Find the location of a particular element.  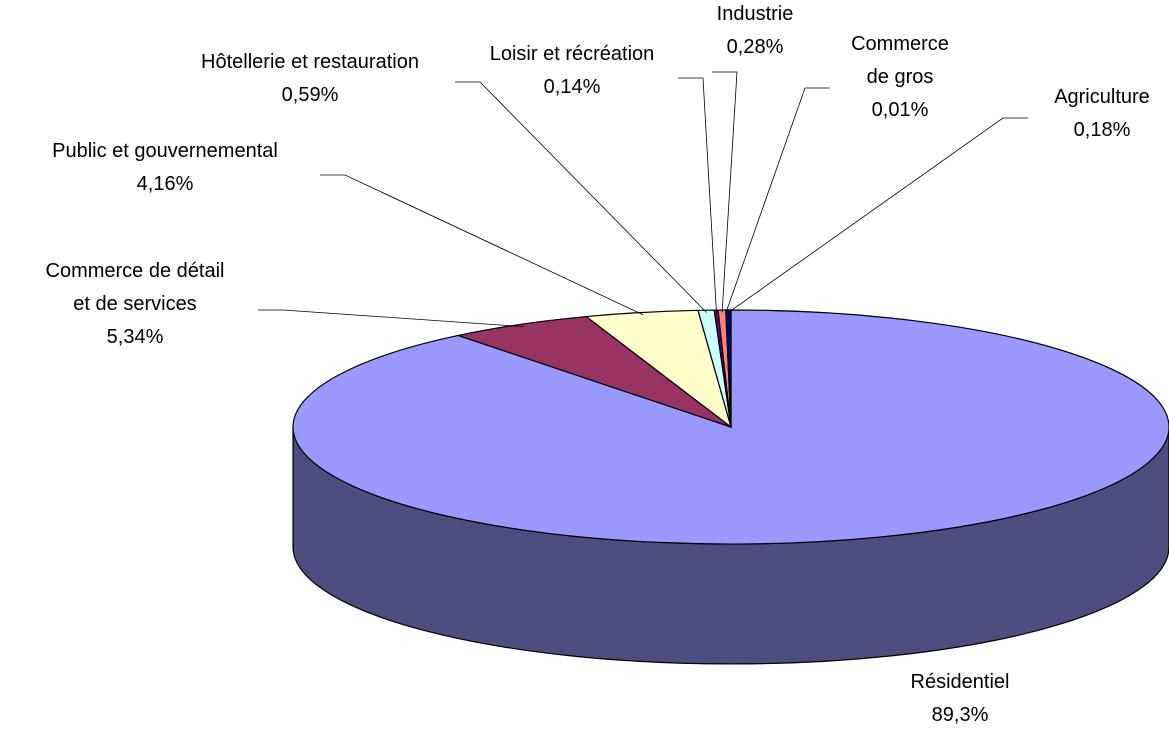

label-line: Industrie is located at coordinates (755, 14).